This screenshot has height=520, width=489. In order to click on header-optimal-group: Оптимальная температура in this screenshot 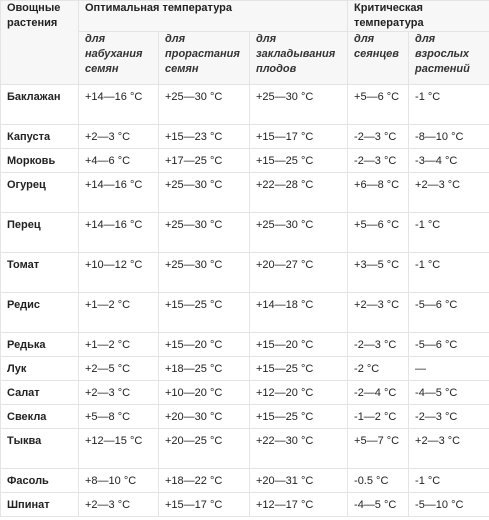, I will do `click(213, 16)`.